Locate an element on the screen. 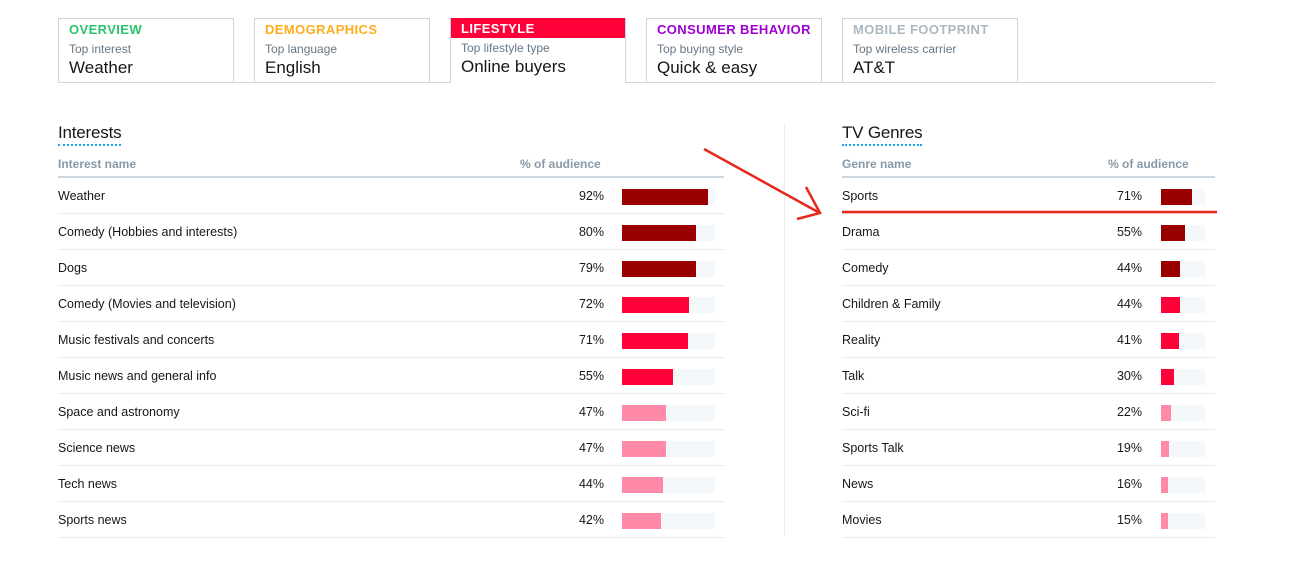 This screenshot has height=570, width=1297. tab-subtitle: Top wireless carrier is located at coordinates (905, 49).